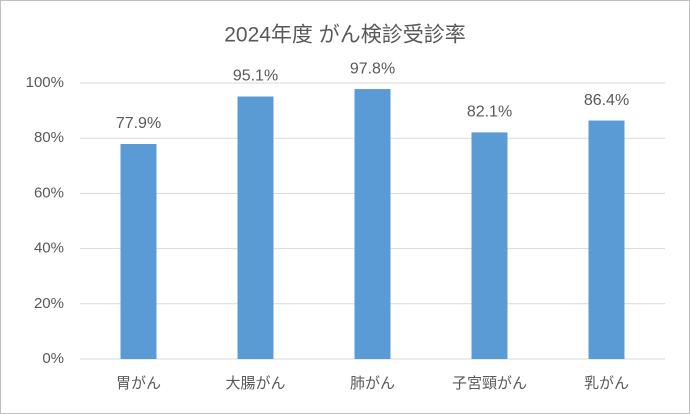 Image resolution: width=690 pixels, height=414 pixels. I want to click on x-tick-label: 肺がん, so click(372, 383).